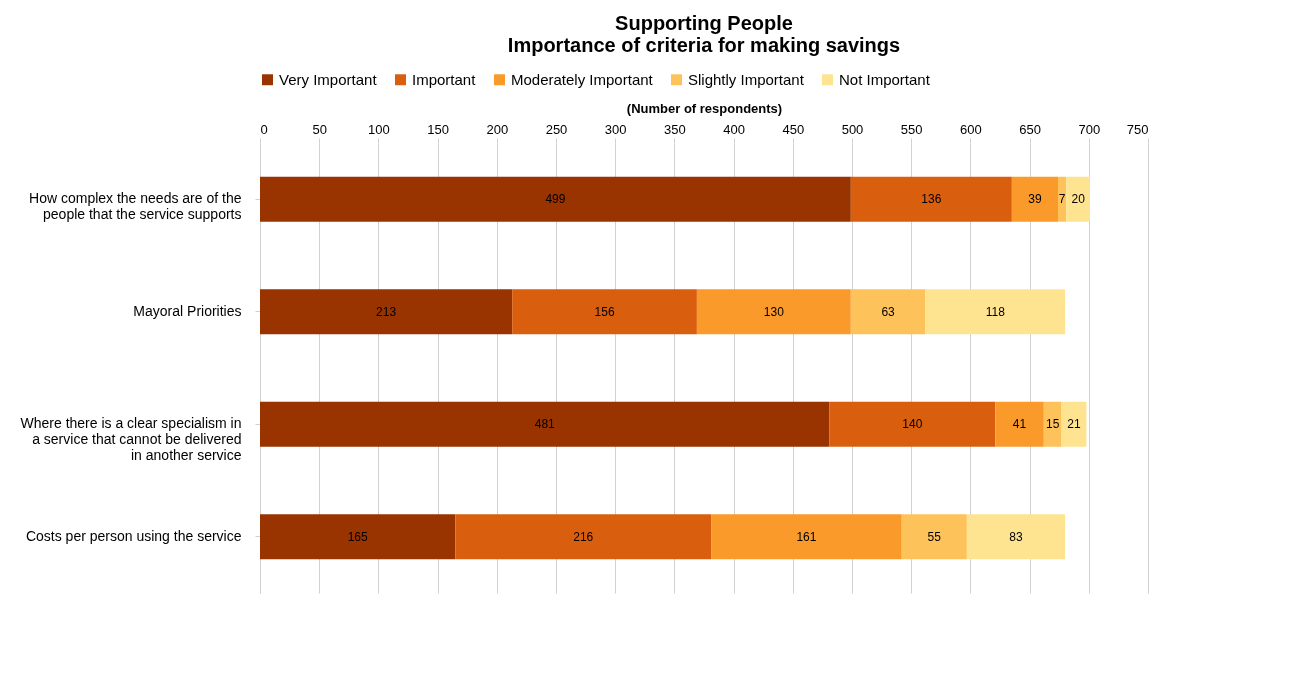 This screenshot has height=699, width=1301. I want to click on data-label: 118, so click(995, 311).